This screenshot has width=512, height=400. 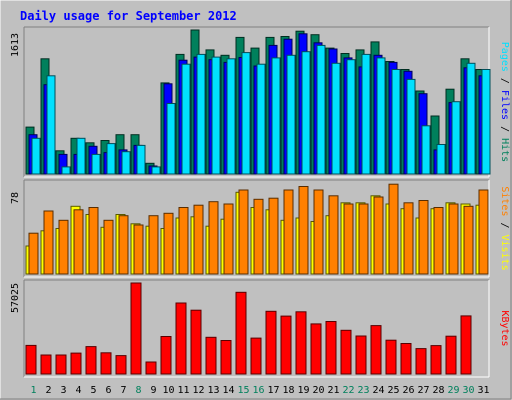 What do you see at coordinates (243, 390) in the screenshot?
I see `day-label-15: 15` at bounding box center [243, 390].